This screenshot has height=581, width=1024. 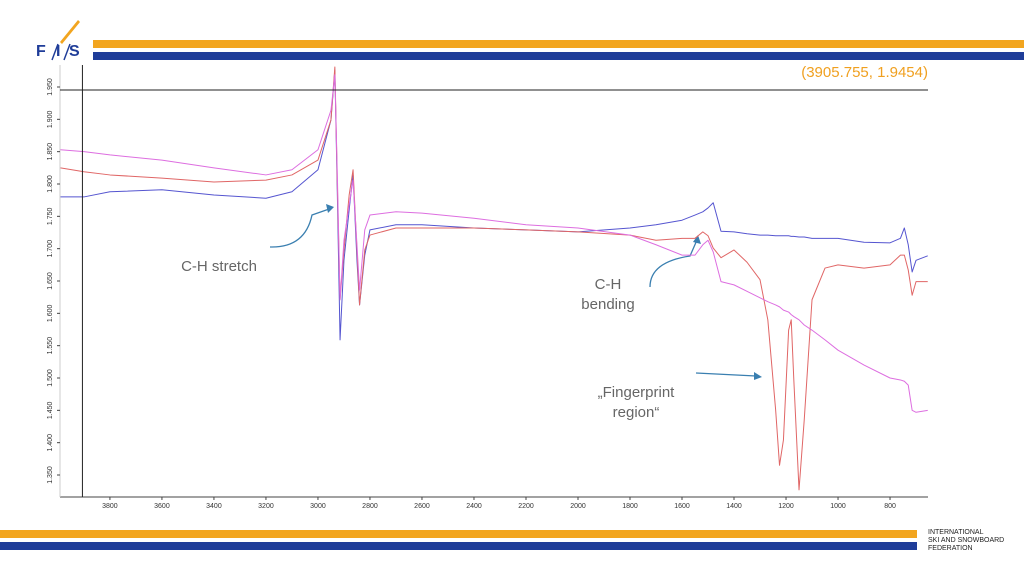 What do you see at coordinates (608, 284) in the screenshot?
I see `annotation: C-H` at bounding box center [608, 284].